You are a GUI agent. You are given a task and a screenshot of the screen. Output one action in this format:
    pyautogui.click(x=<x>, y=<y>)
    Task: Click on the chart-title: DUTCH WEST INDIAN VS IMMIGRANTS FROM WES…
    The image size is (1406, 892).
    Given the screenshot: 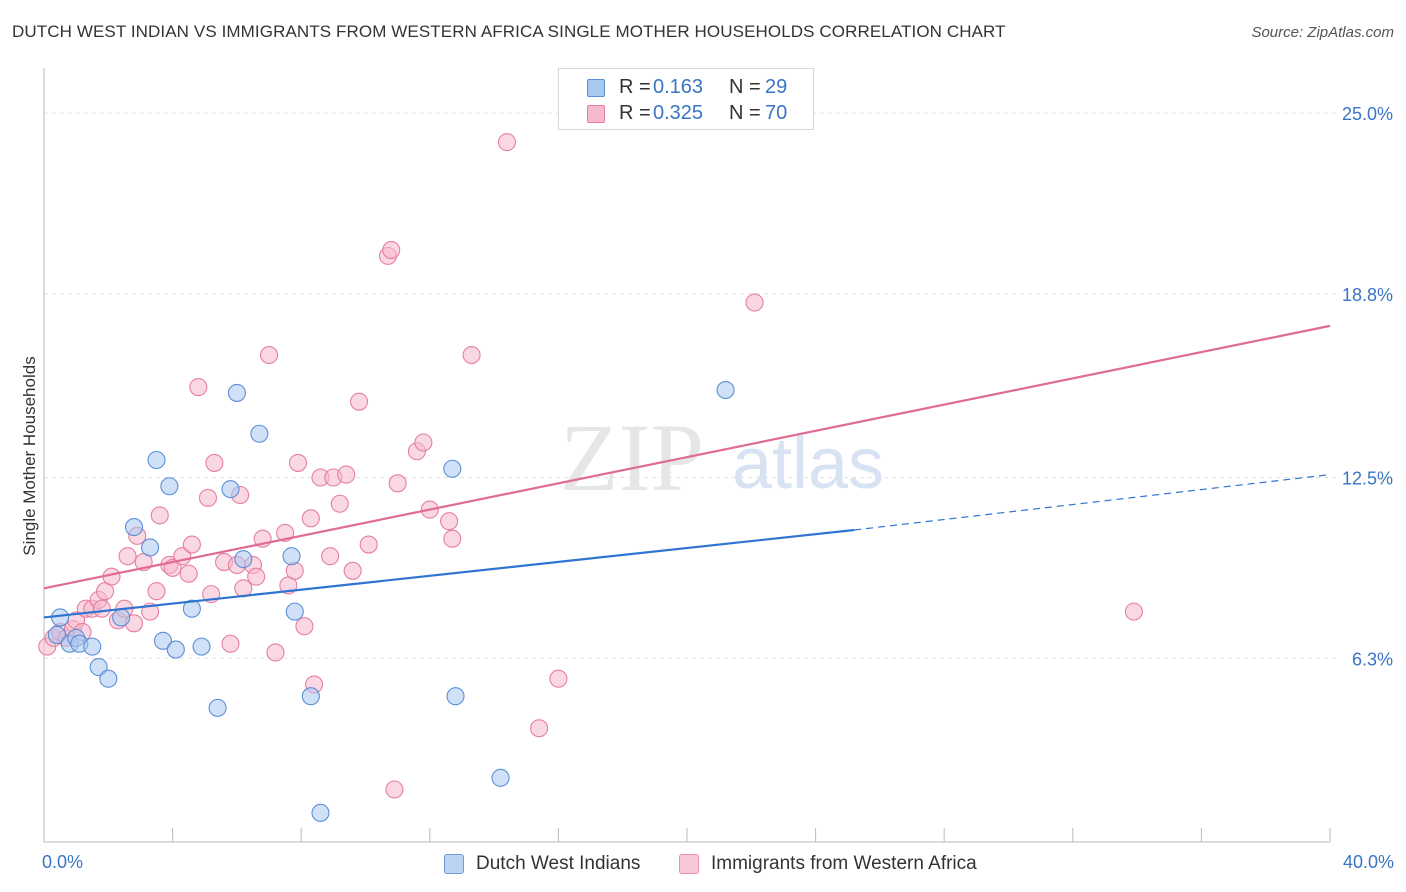 What is the action you would take?
    pyautogui.click(x=509, y=31)
    